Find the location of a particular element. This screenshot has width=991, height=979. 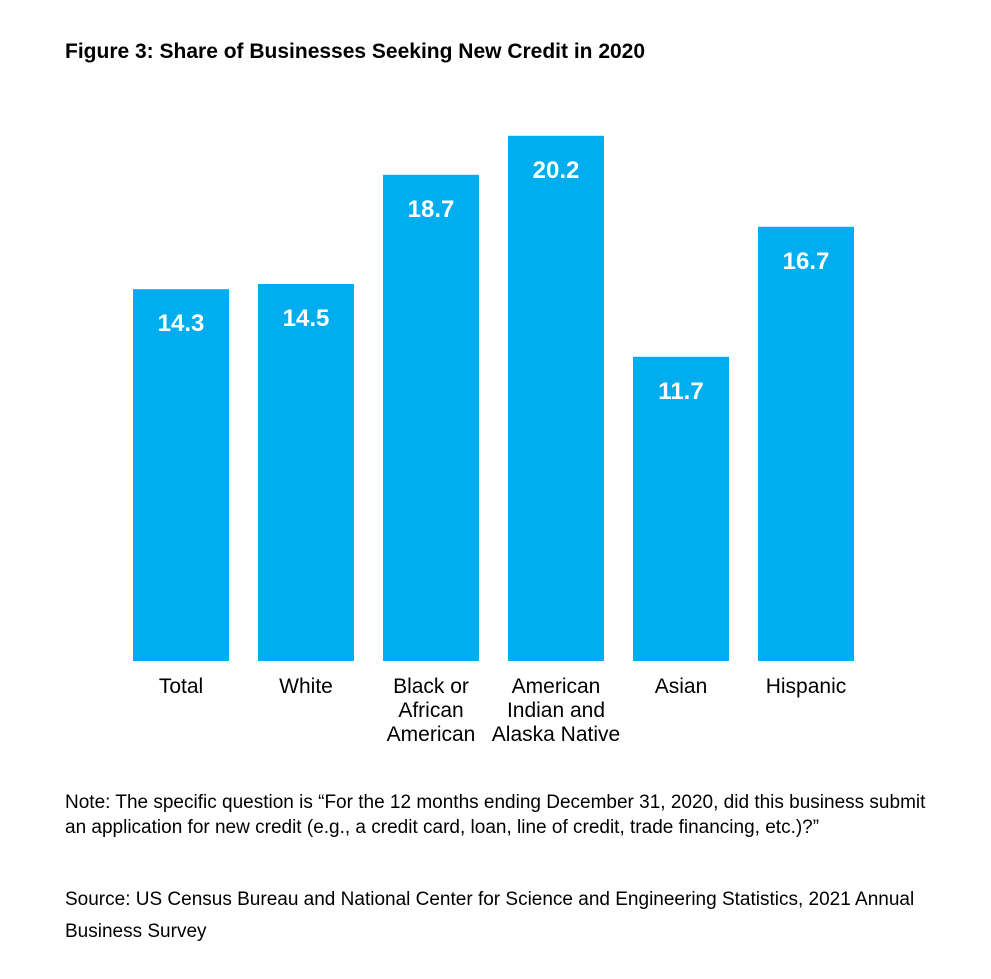

category-label-line: Alaska Native is located at coordinates (556, 734).